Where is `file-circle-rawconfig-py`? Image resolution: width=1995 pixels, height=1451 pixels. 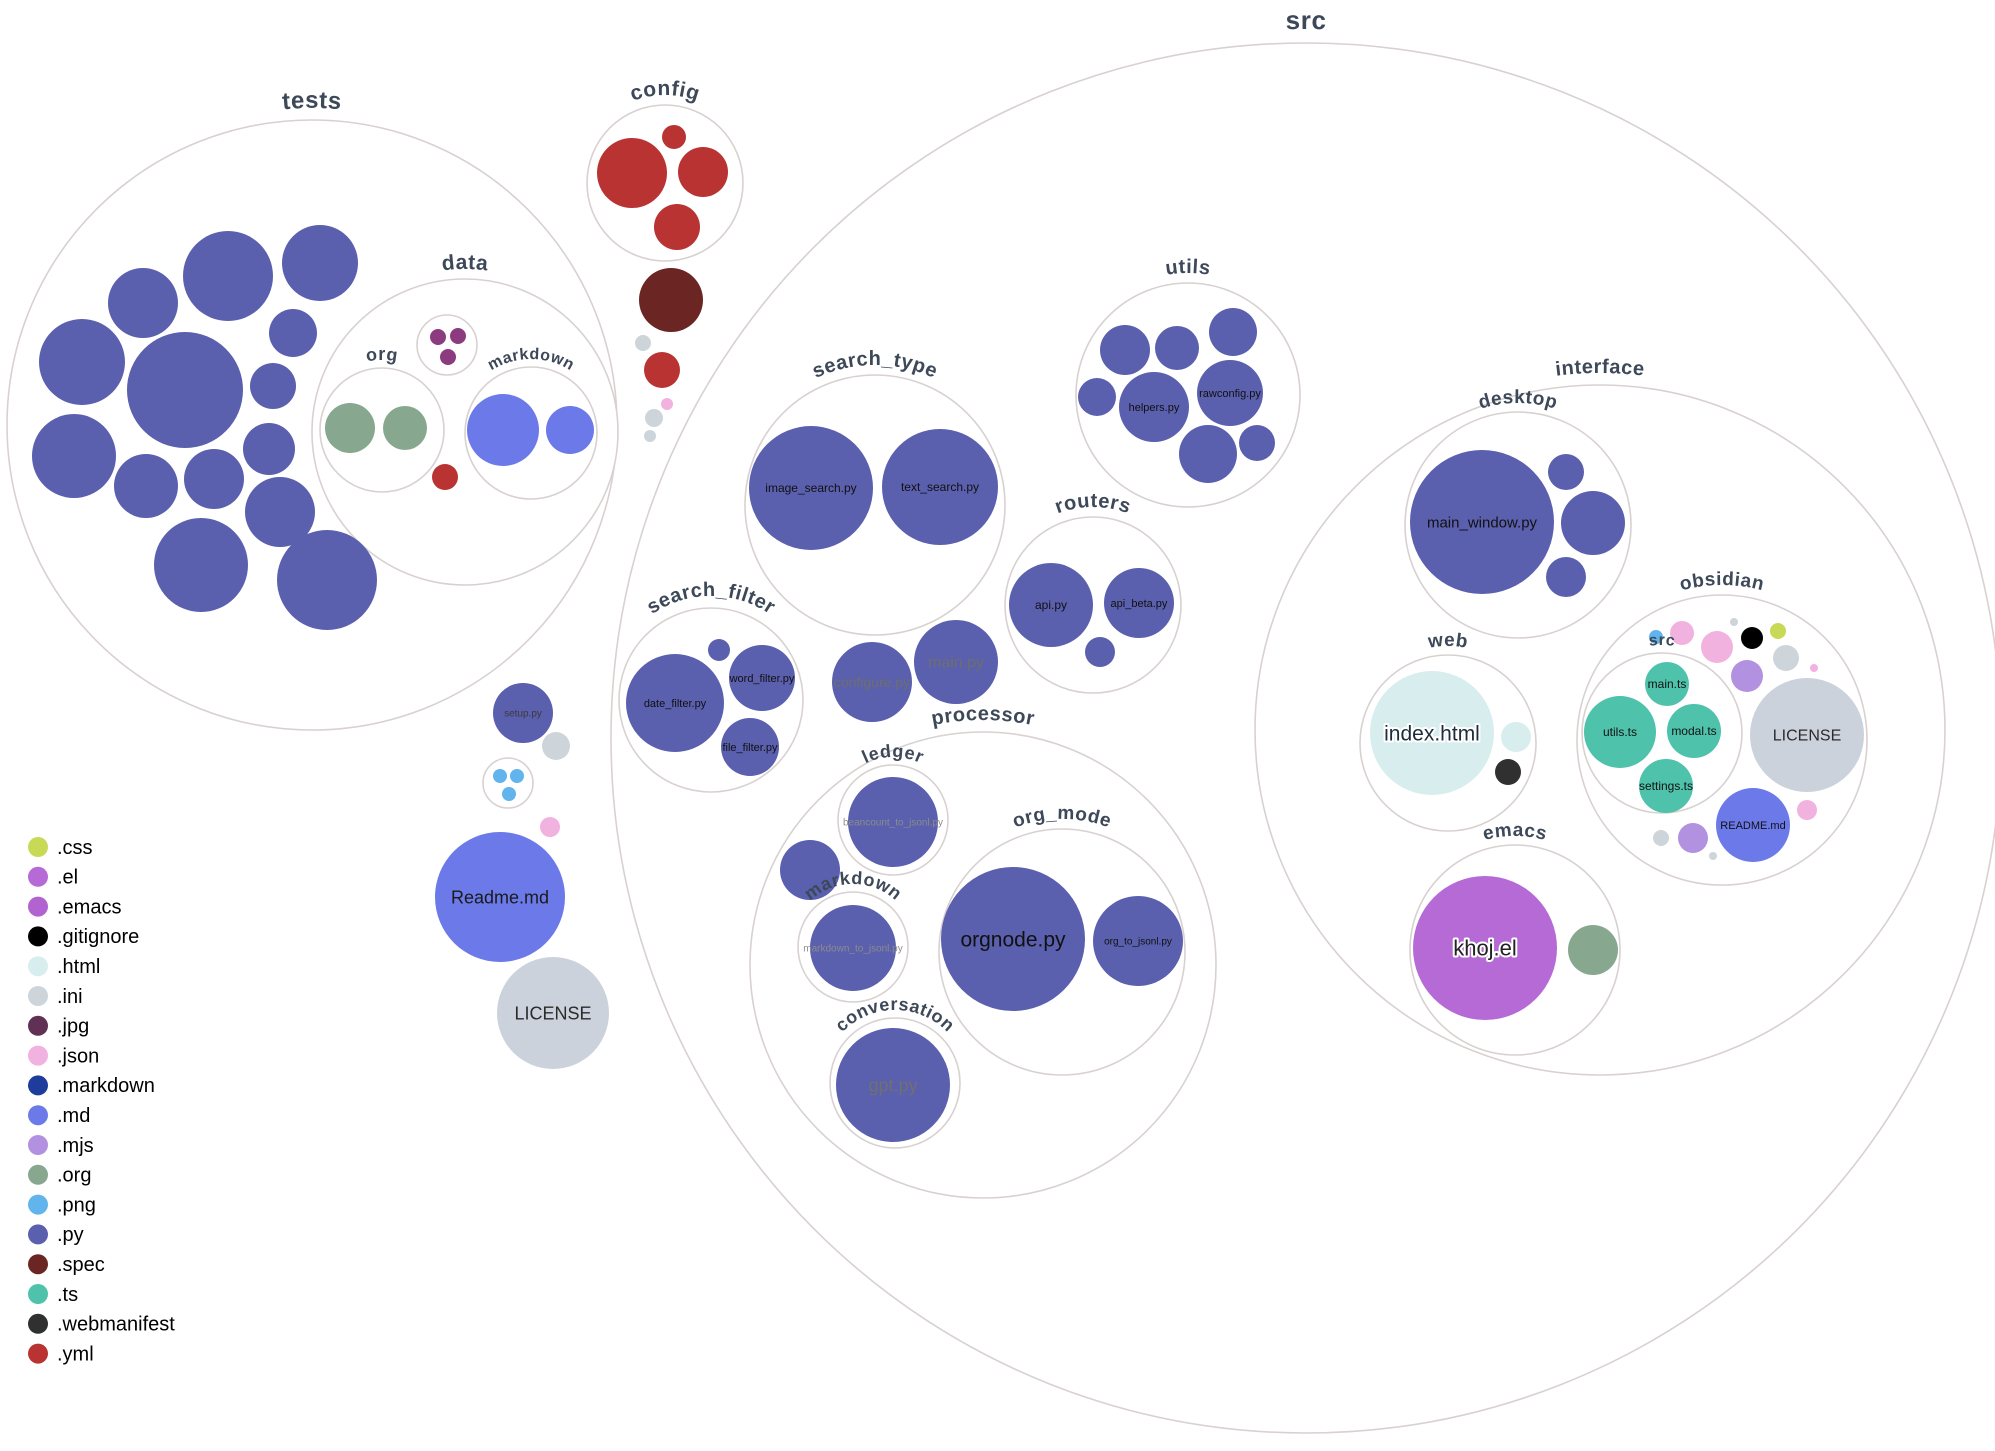 file-circle-rawconfig-py is located at coordinates (1230, 393).